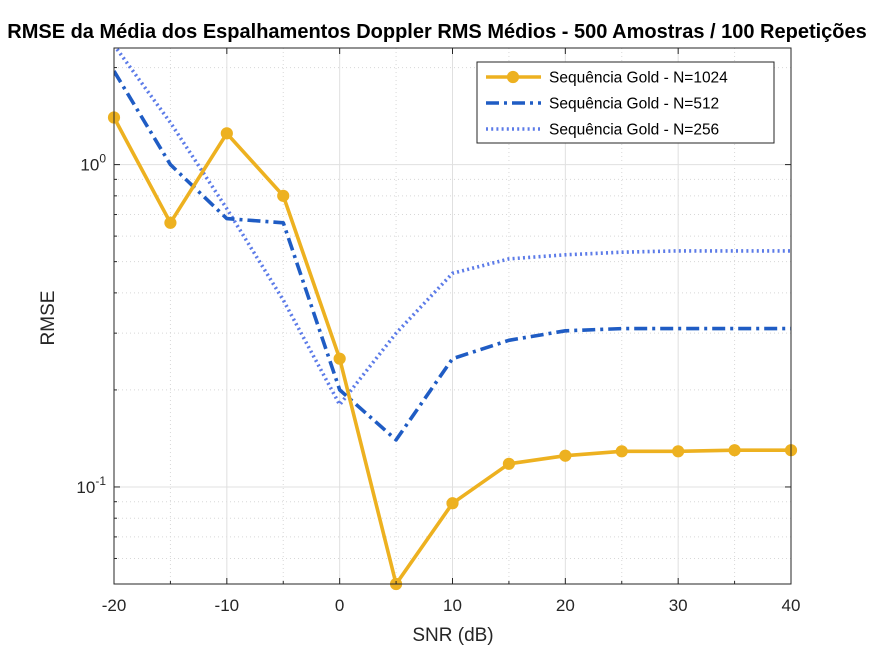 This screenshot has width=875, height=656. Describe the element at coordinates (114, 605) in the screenshot. I see `x-tick-label: -20` at that location.